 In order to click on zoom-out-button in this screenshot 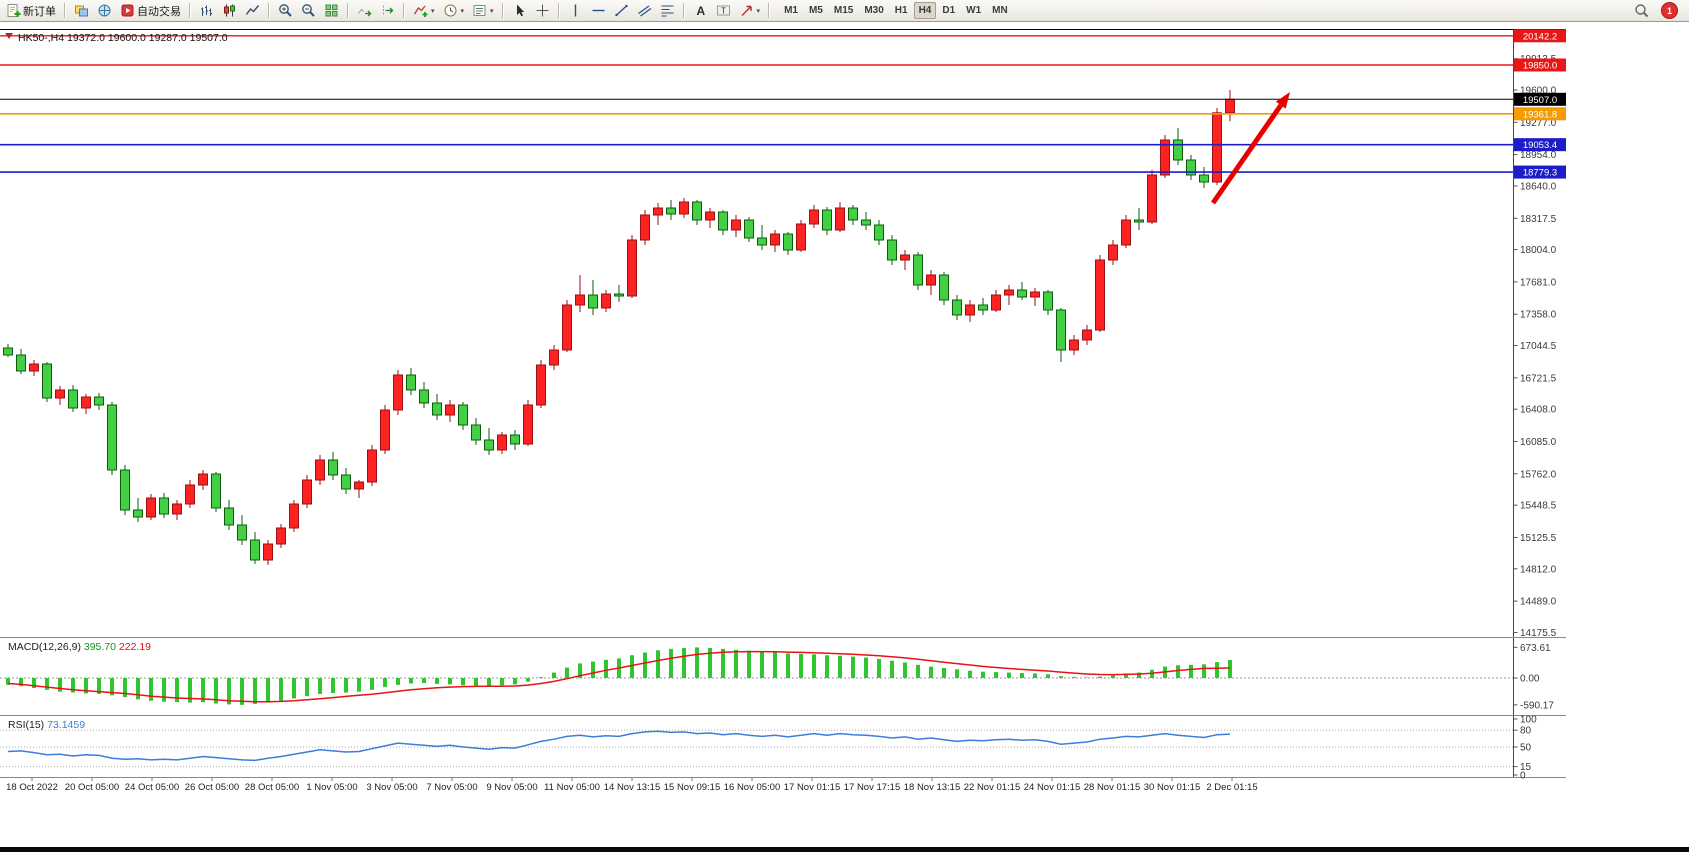, I will do `click(308, 10)`.